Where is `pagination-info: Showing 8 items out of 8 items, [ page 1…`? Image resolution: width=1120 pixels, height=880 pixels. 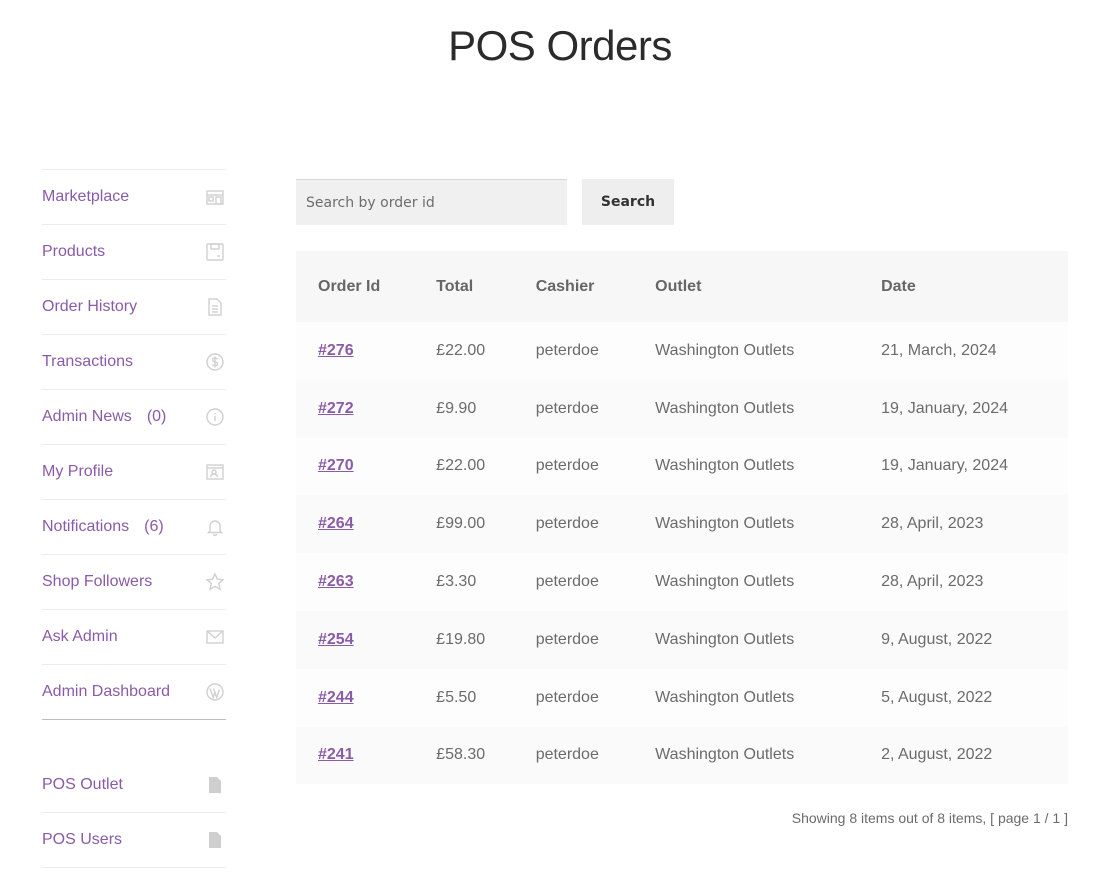
pagination-info: Showing 8 items out of 8 items, [ page 1… is located at coordinates (929, 818).